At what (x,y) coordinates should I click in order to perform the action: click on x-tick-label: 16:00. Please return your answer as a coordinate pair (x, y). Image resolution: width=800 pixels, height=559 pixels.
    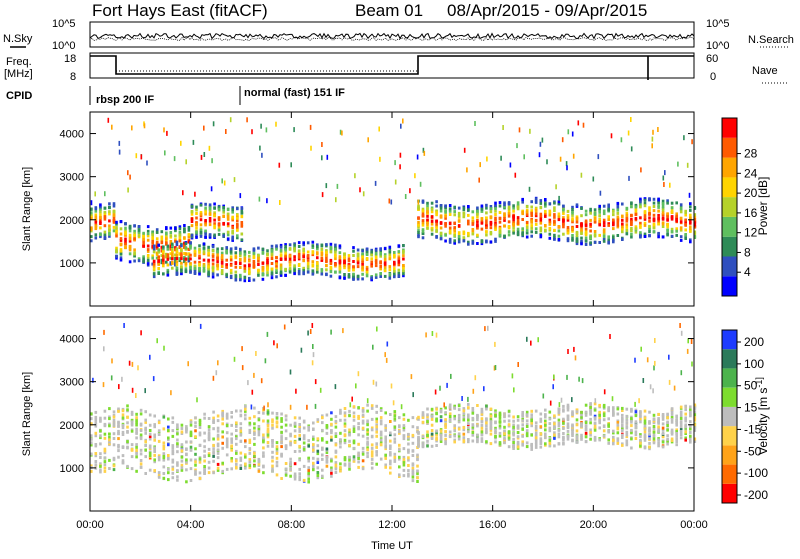
    Looking at the image, I should click on (493, 525).